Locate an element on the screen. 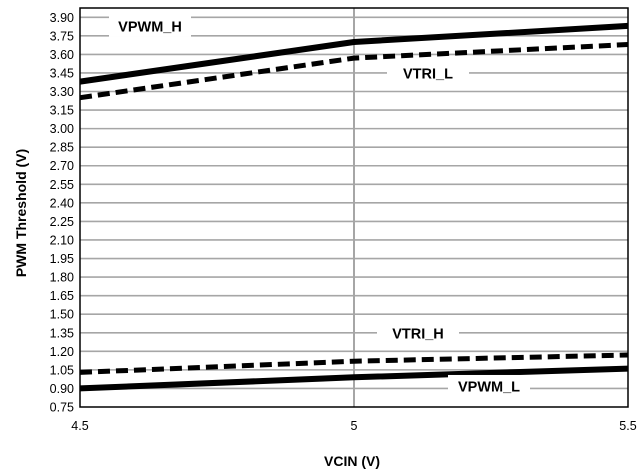 Image resolution: width=643 pixels, height=474 pixels. series-line-vtri-l is located at coordinates (354, 71).